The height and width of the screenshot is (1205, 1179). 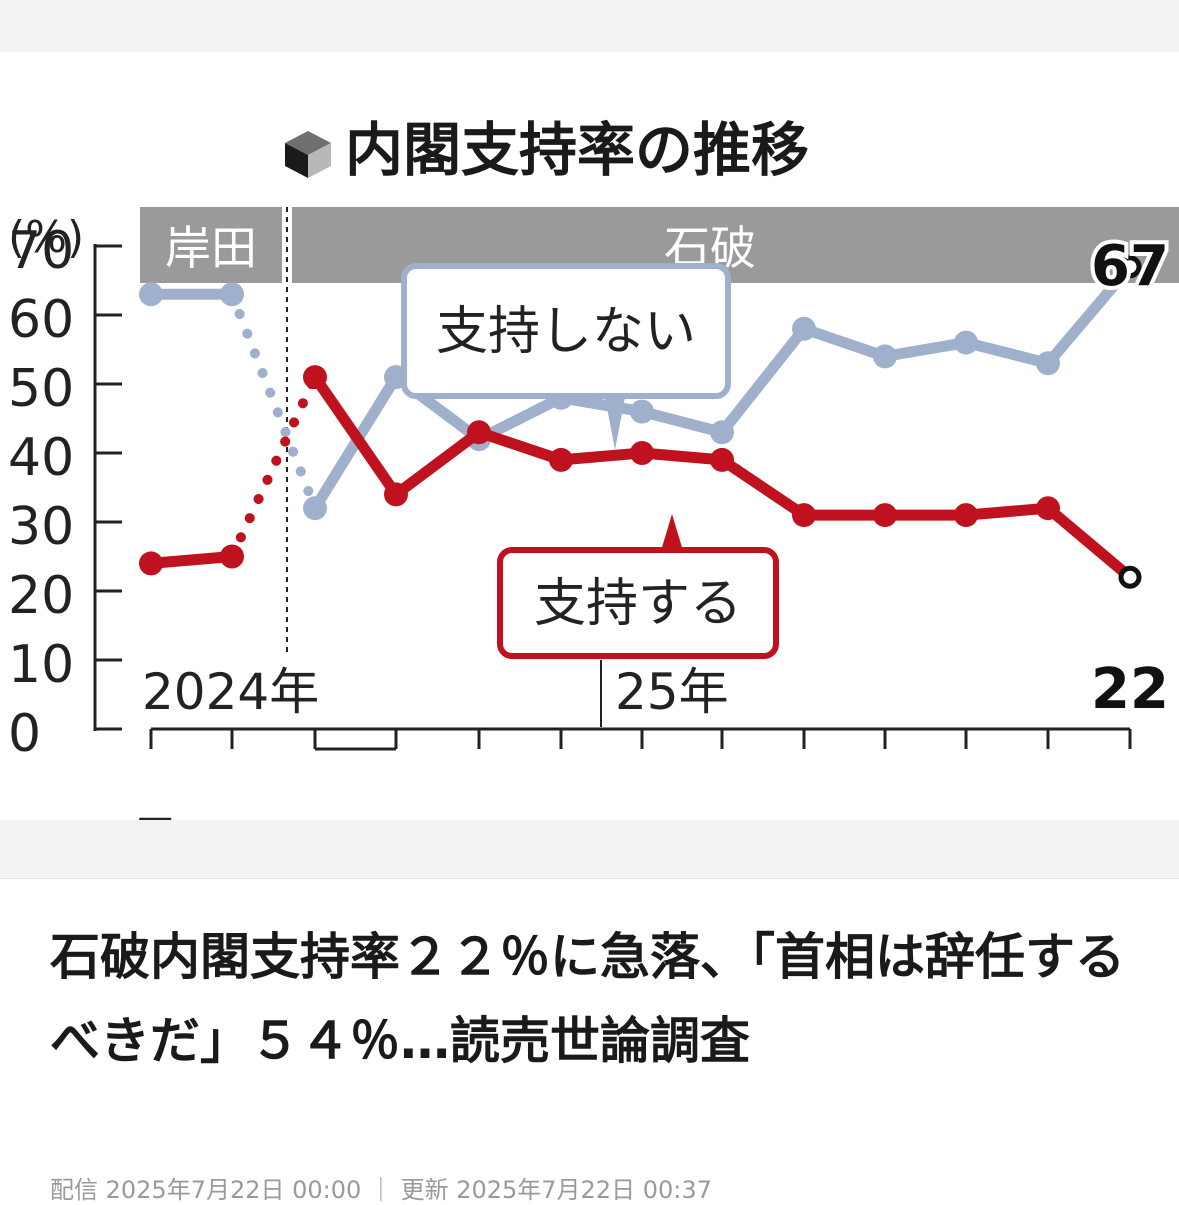 What do you see at coordinates (641, 816) in the screenshot?
I see `x-tick-label: 1` at bounding box center [641, 816].